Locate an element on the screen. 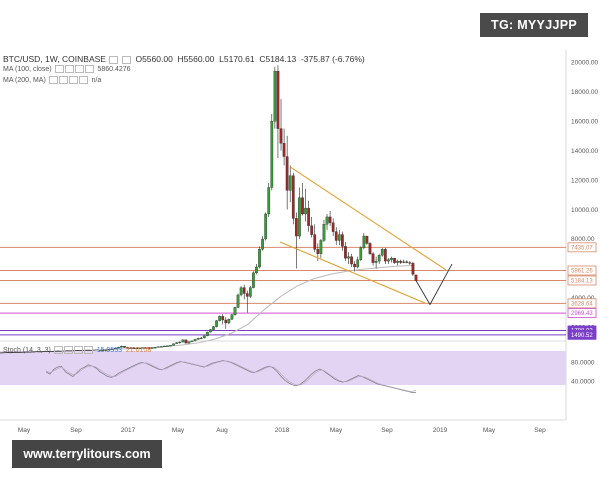  falling-wedge-lines is located at coordinates (363, 235).